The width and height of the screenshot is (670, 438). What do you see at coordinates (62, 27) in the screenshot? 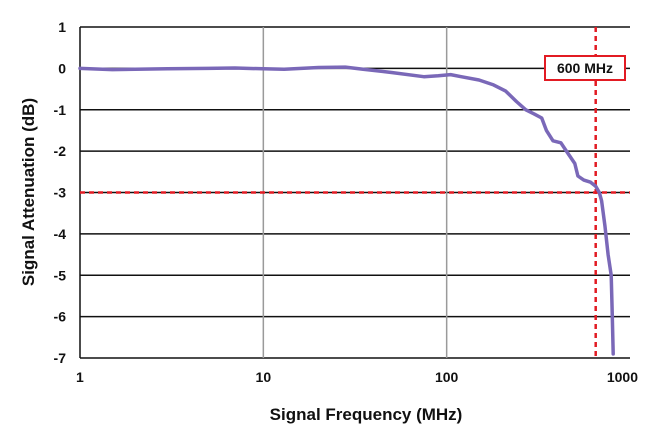
I see `y-tick-label: 1` at bounding box center [62, 27].